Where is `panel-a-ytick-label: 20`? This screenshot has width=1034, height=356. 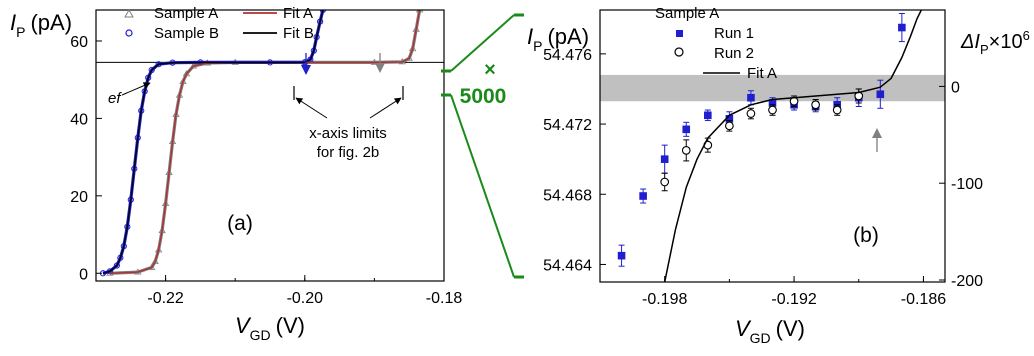 panel-a-ytick-label: 20 is located at coordinates (79, 197).